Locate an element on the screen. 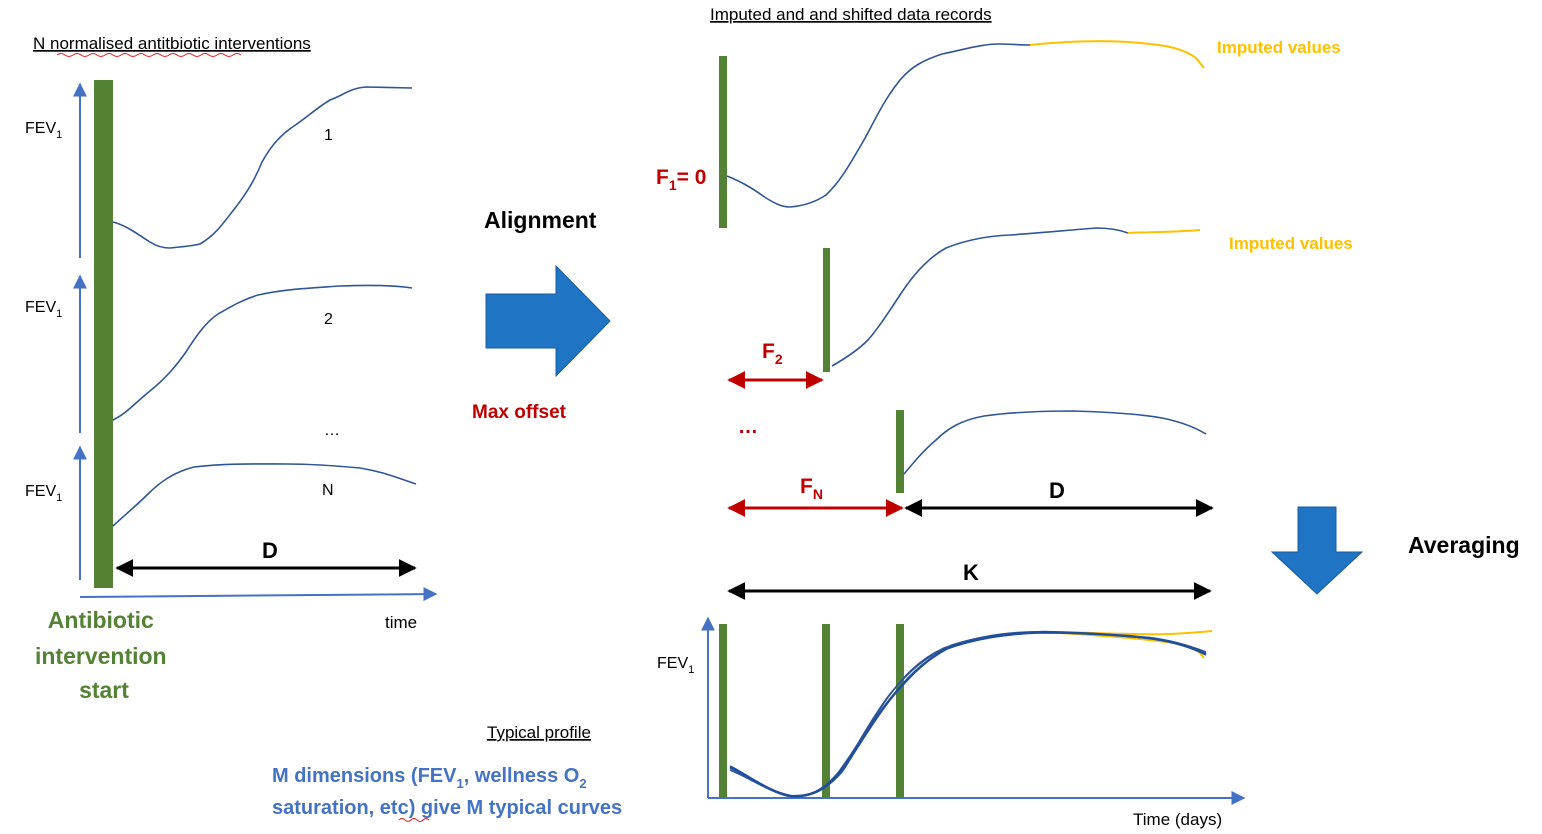 This screenshot has height=834, width=1542. record-1-bar is located at coordinates (723, 142).